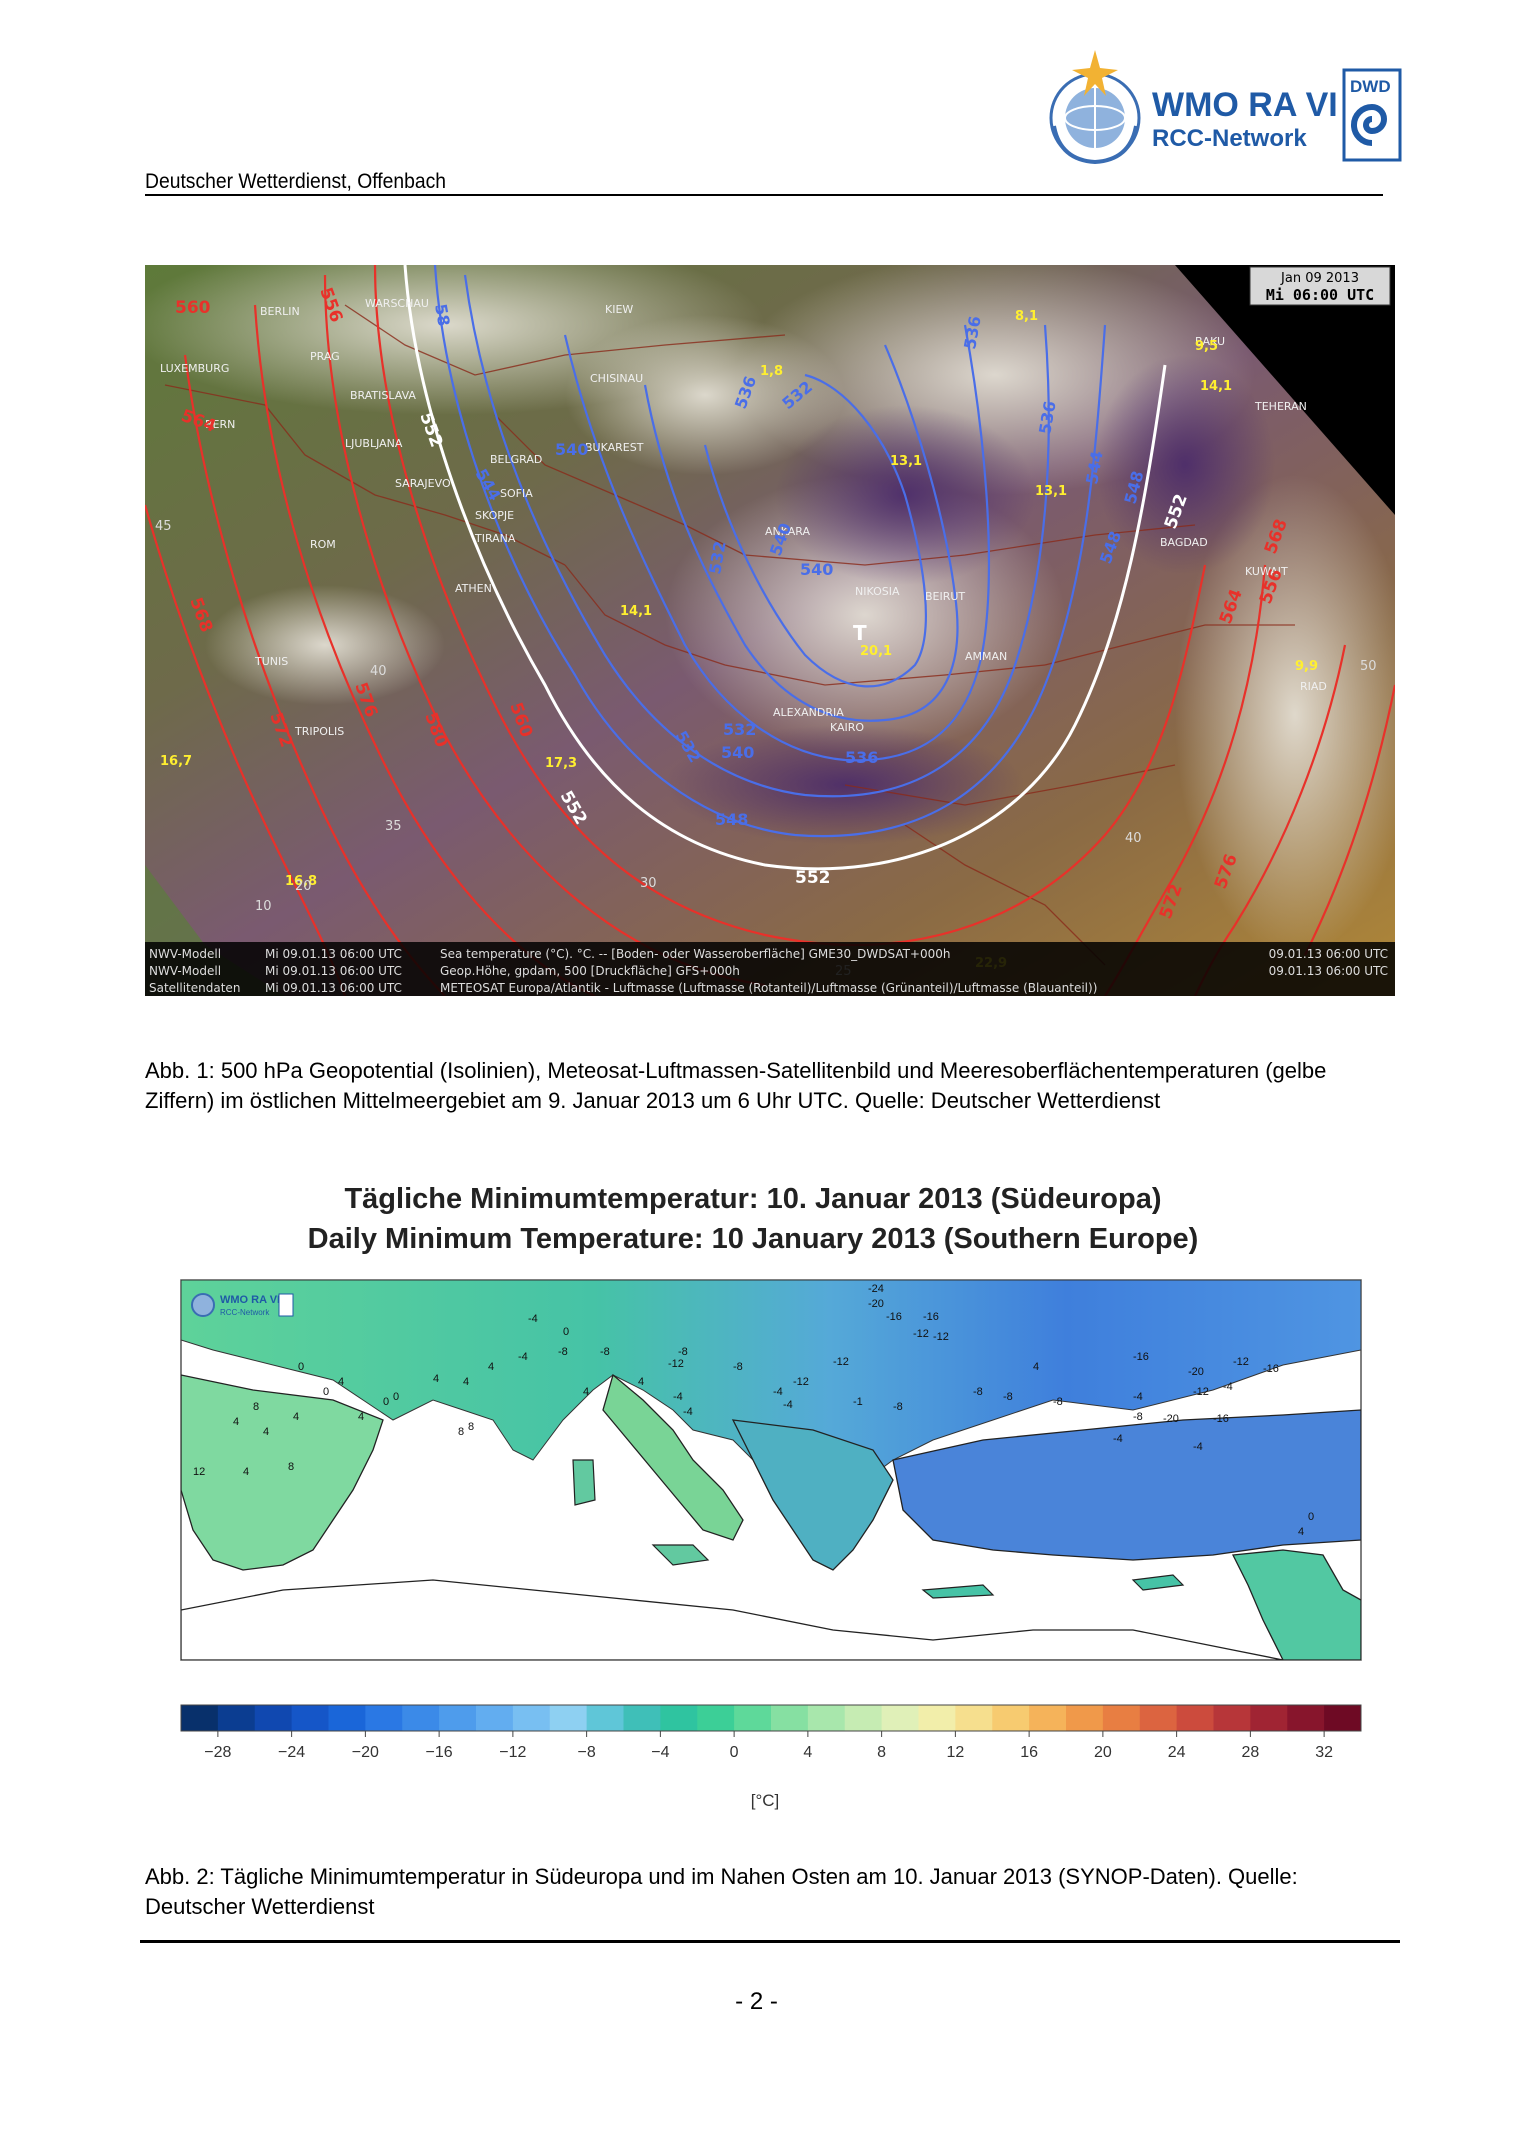 This screenshot has width=1513, height=2129. What do you see at coordinates (860, 633) in the screenshot?
I see `low-pressure-marker: T` at bounding box center [860, 633].